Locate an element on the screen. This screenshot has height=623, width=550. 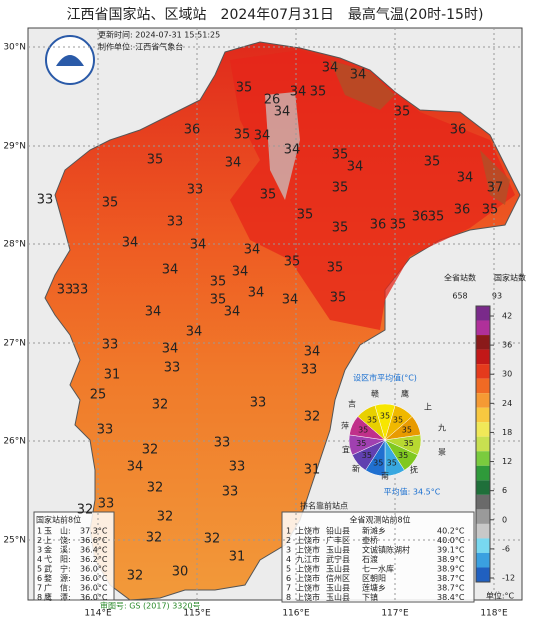
pie-city: 景 is located at coordinates (442, 452).